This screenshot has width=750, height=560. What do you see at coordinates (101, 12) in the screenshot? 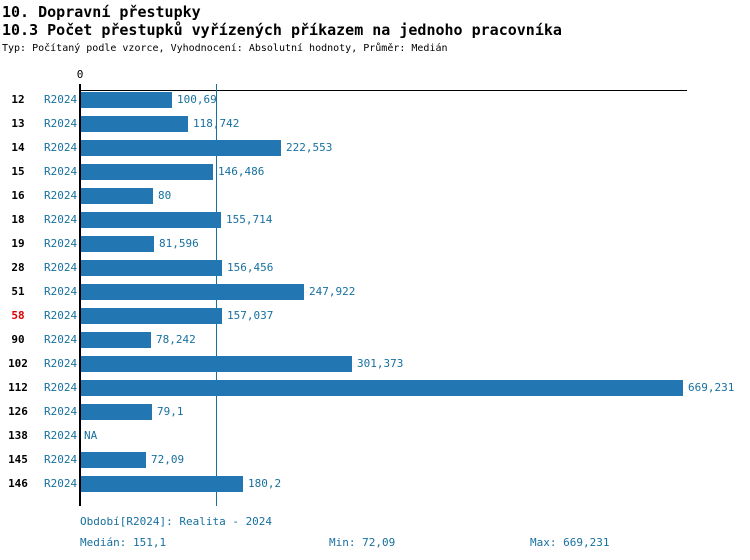
I see `page-title: 10. Dopravní přestupky` at bounding box center [101, 12].